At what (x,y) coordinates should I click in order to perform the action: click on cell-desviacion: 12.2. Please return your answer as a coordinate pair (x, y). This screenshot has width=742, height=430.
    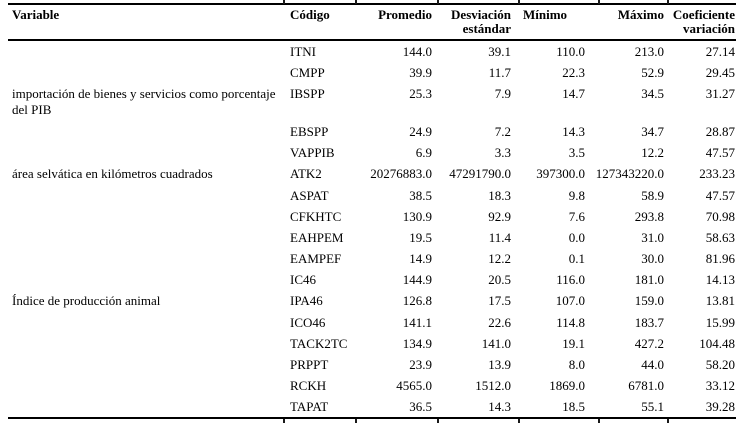
    Looking at the image, I should click on (499, 258).